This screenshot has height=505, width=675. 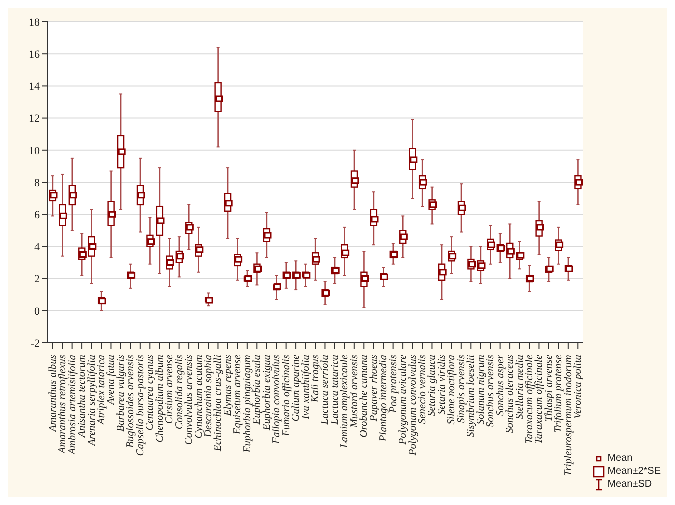 What do you see at coordinates (140, 405) in the screenshot?
I see `x-tick-label: Capsella bursa-pastoris` at bounding box center [140, 405].